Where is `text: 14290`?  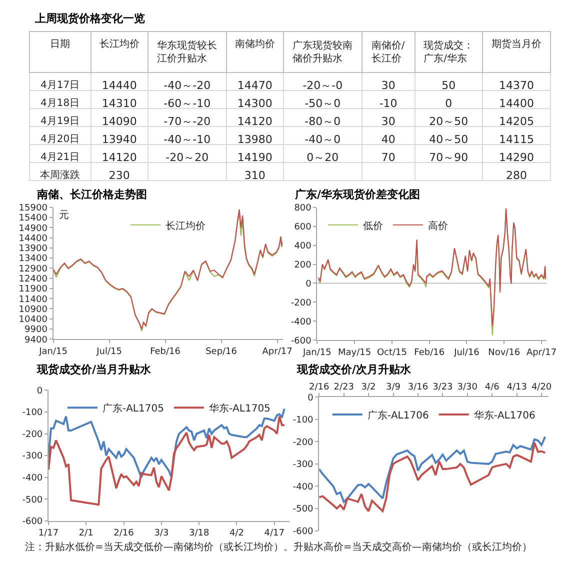 text: 14290 is located at coordinates (516, 157).